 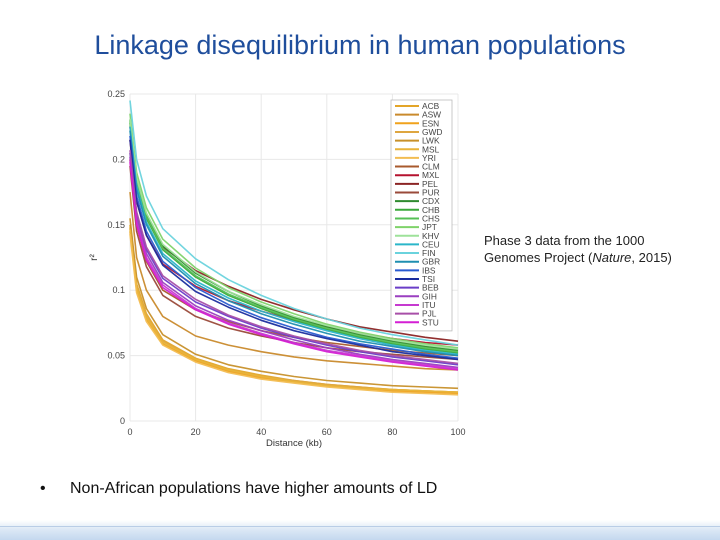 What do you see at coordinates (116, 225) in the screenshot?
I see `y-tick-label: 0.15` at bounding box center [116, 225].